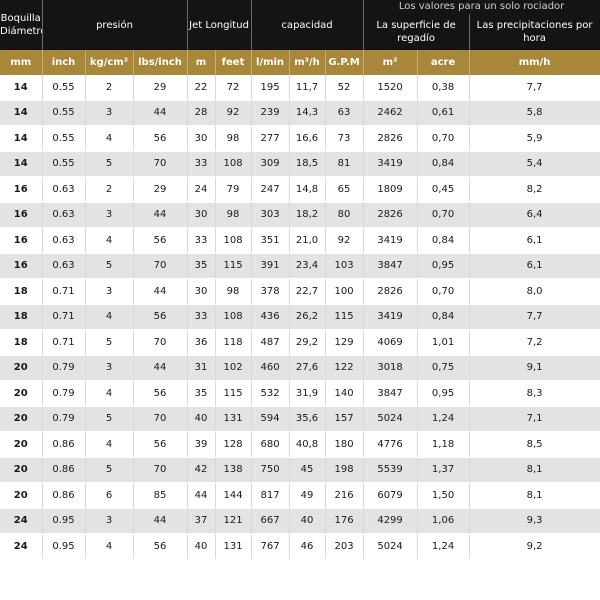 The height and width of the screenshot is (600, 600). What do you see at coordinates (443, 495) in the screenshot?
I see `cell-acre: 1,50` at bounding box center [443, 495].